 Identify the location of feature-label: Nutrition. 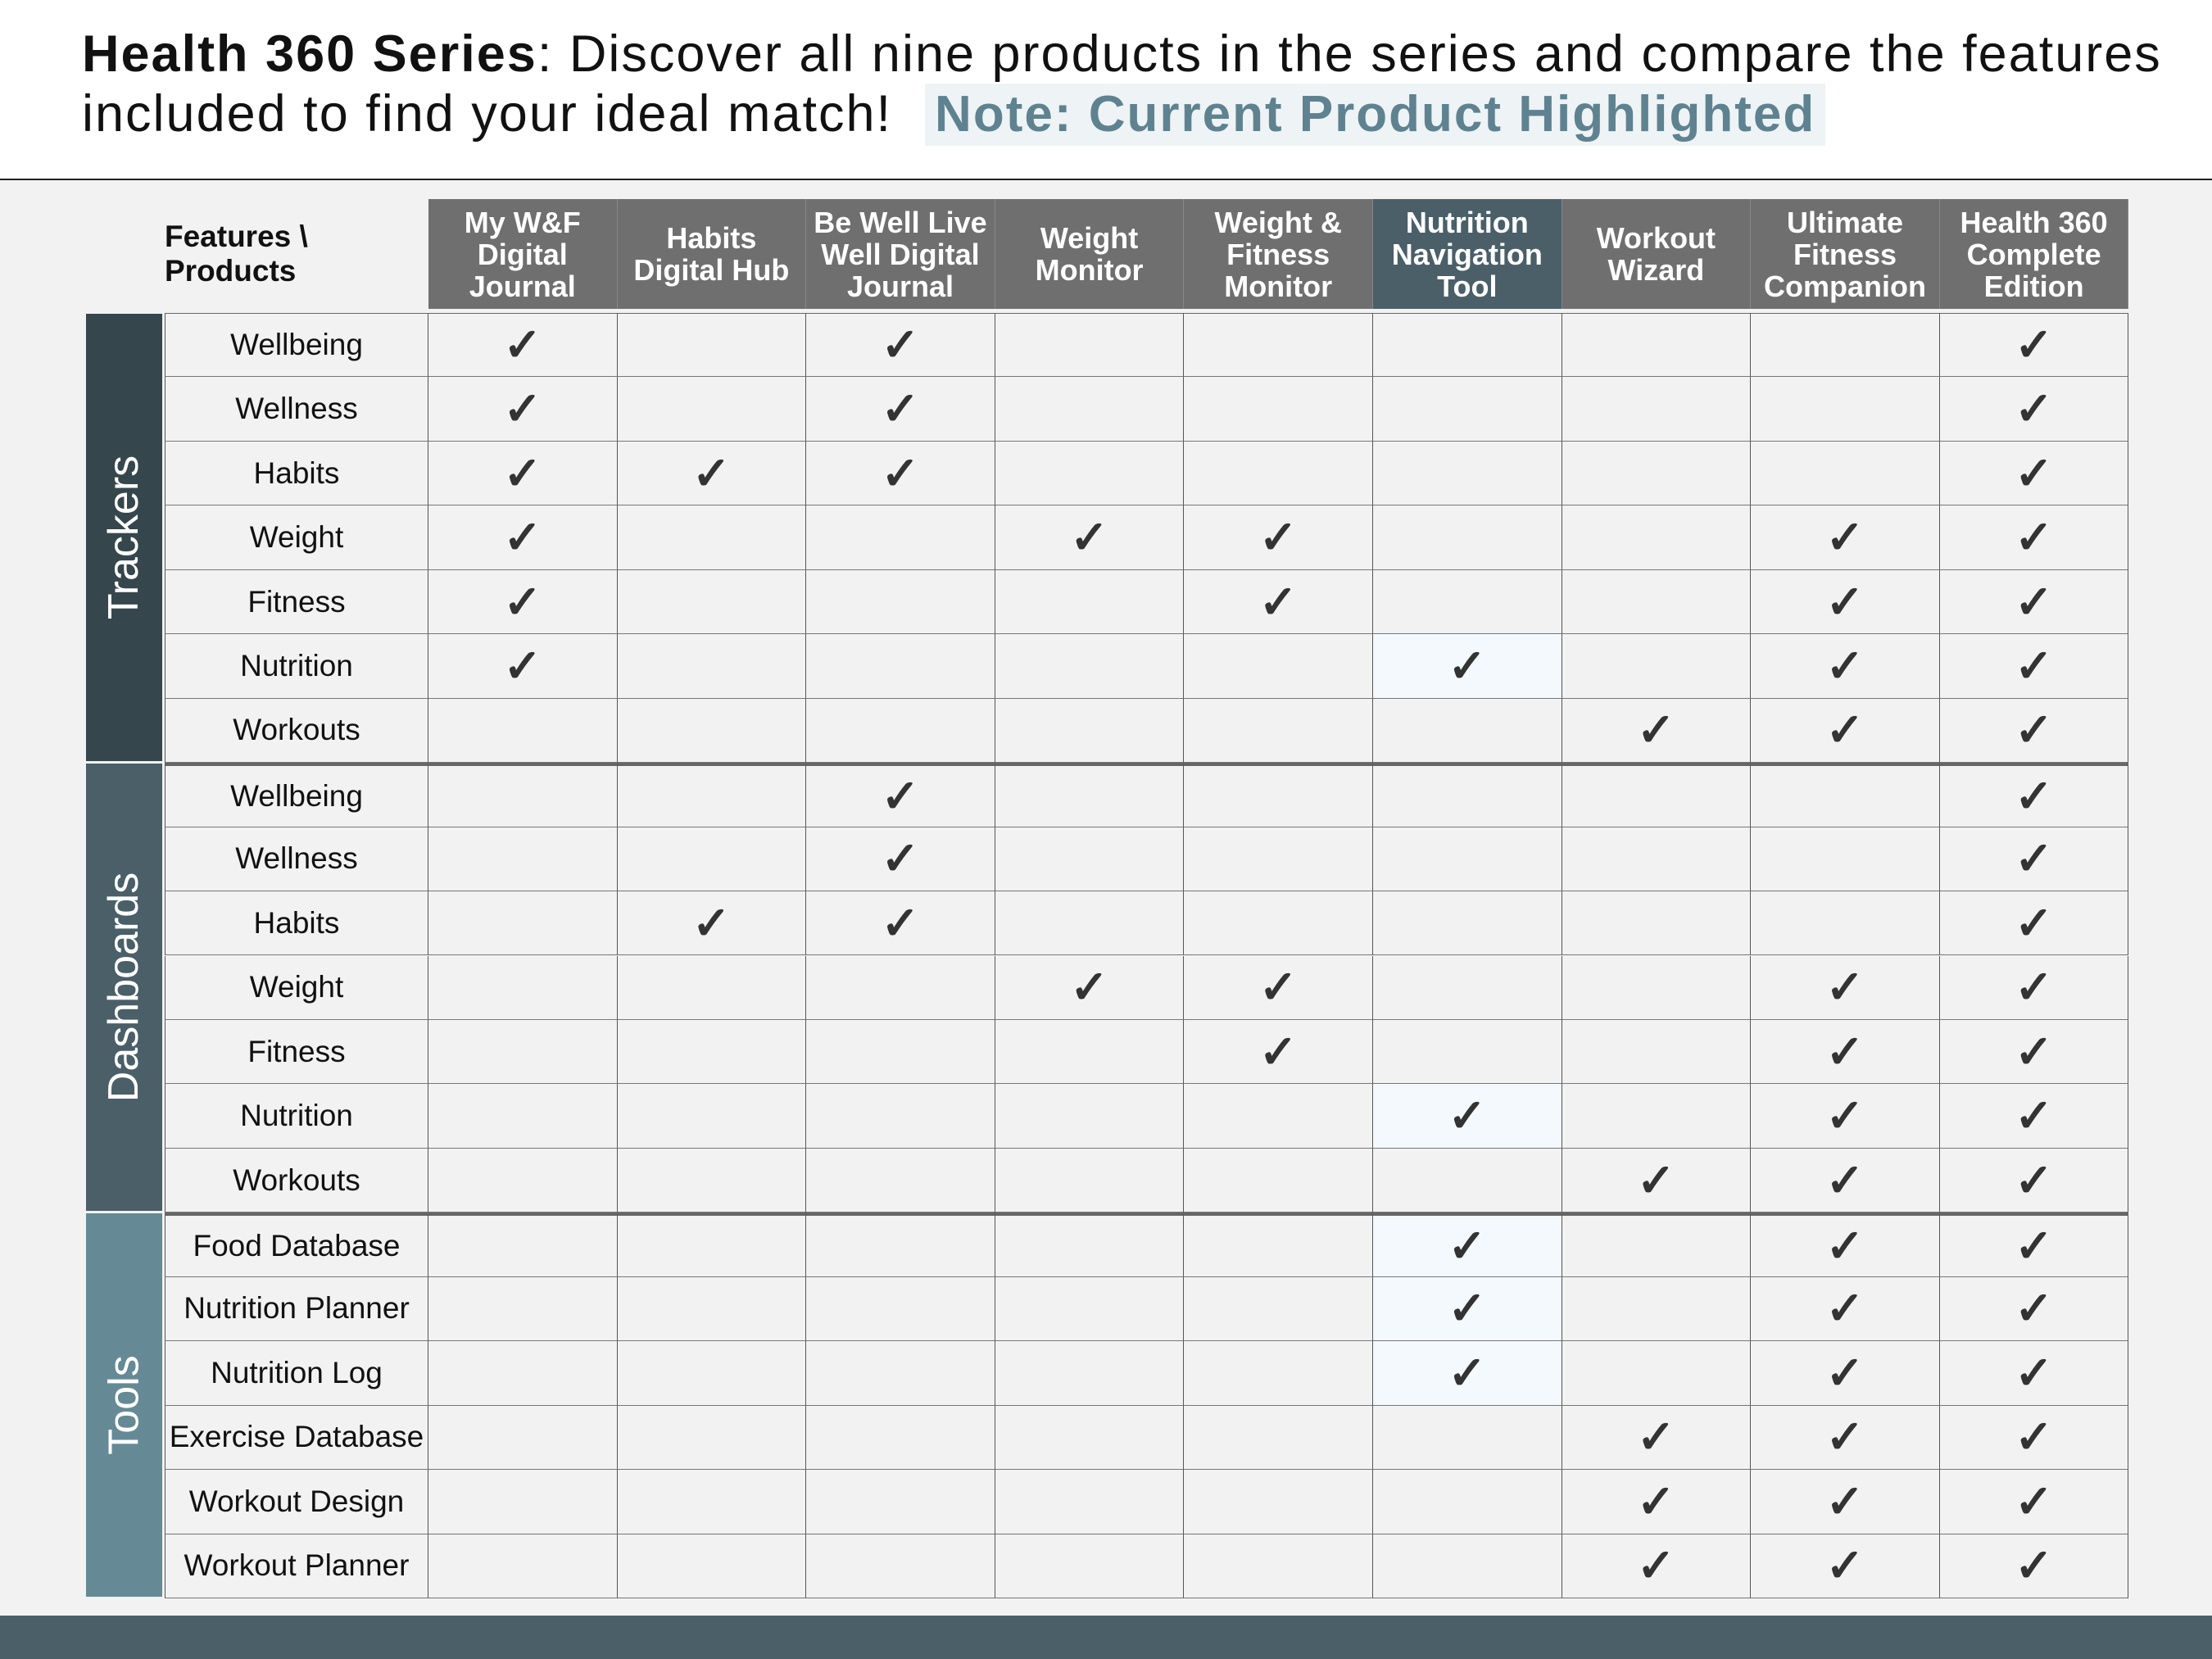
(296, 1116).